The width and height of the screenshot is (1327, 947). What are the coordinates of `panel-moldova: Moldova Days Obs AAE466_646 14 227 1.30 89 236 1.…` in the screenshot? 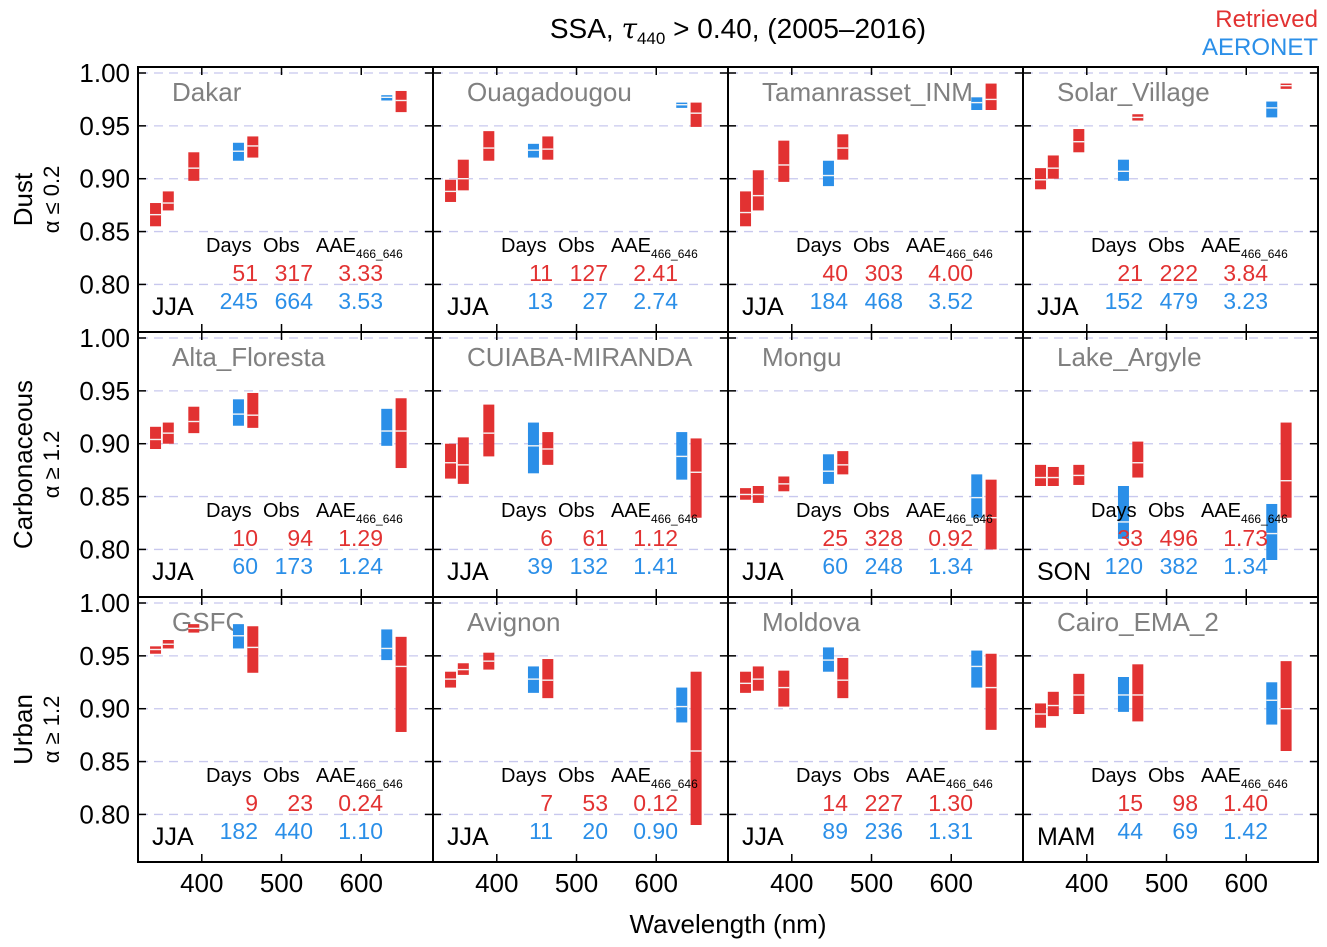 It's located at (875, 747).